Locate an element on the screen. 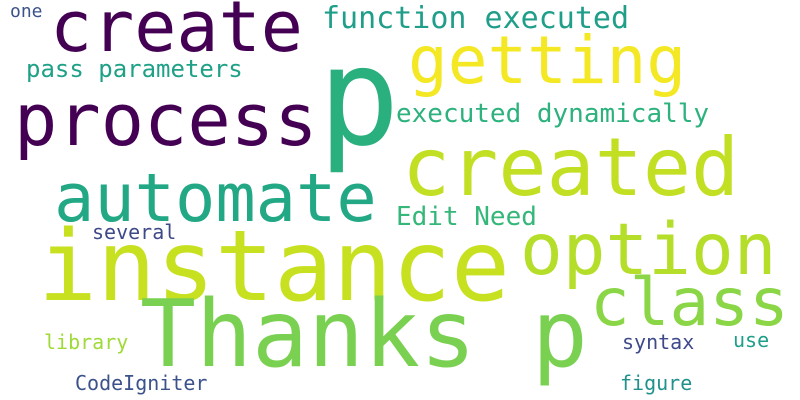  word-library: library is located at coordinates (86, 342).